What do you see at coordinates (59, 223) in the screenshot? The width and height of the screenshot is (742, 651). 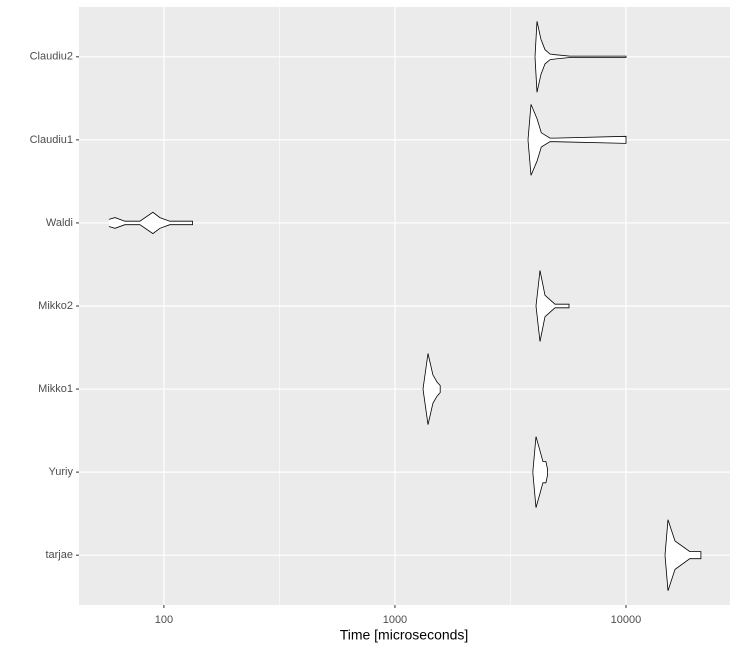 I see `y-tick-label: Waldi` at bounding box center [59, 223].